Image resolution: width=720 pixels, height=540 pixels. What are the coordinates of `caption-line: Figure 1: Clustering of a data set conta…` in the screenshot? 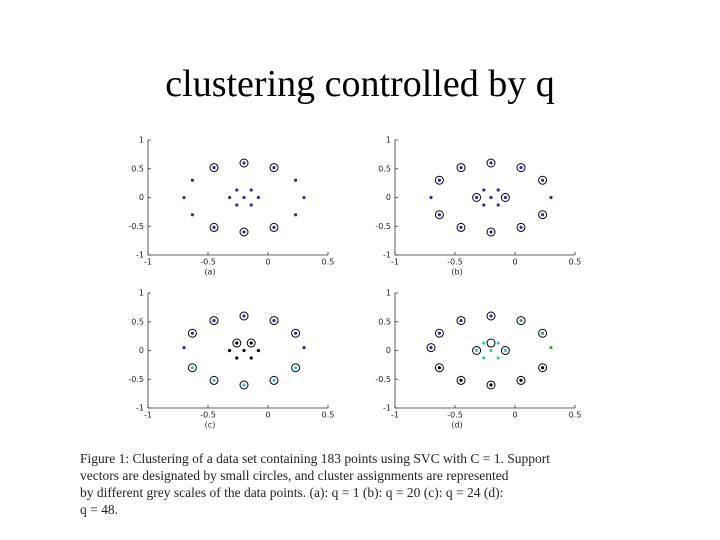 It's located at (315, 458).